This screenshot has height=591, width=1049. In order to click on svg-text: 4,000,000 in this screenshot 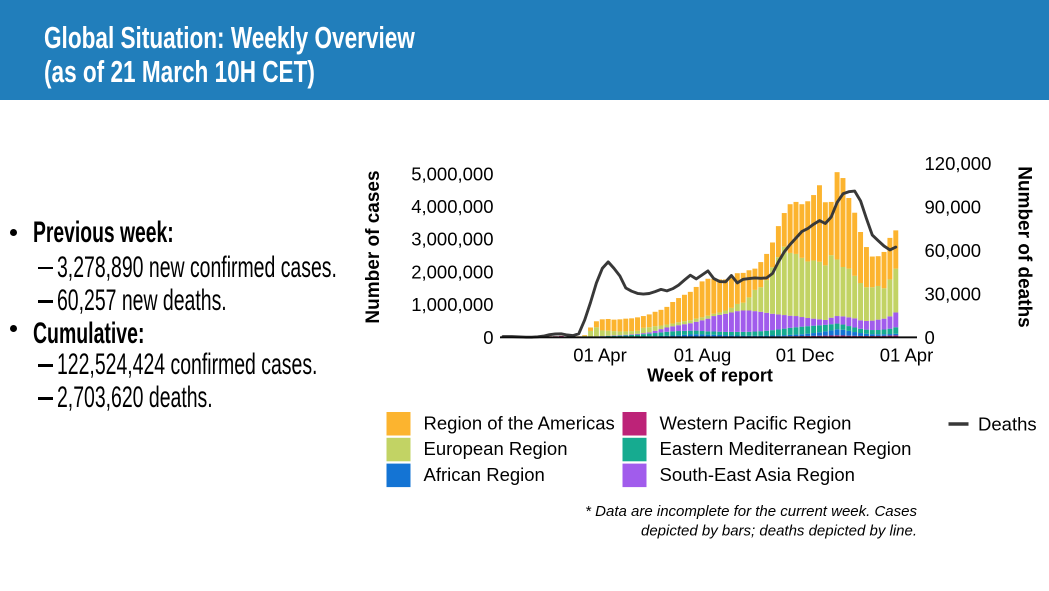, I will do `click(452, 206)`.